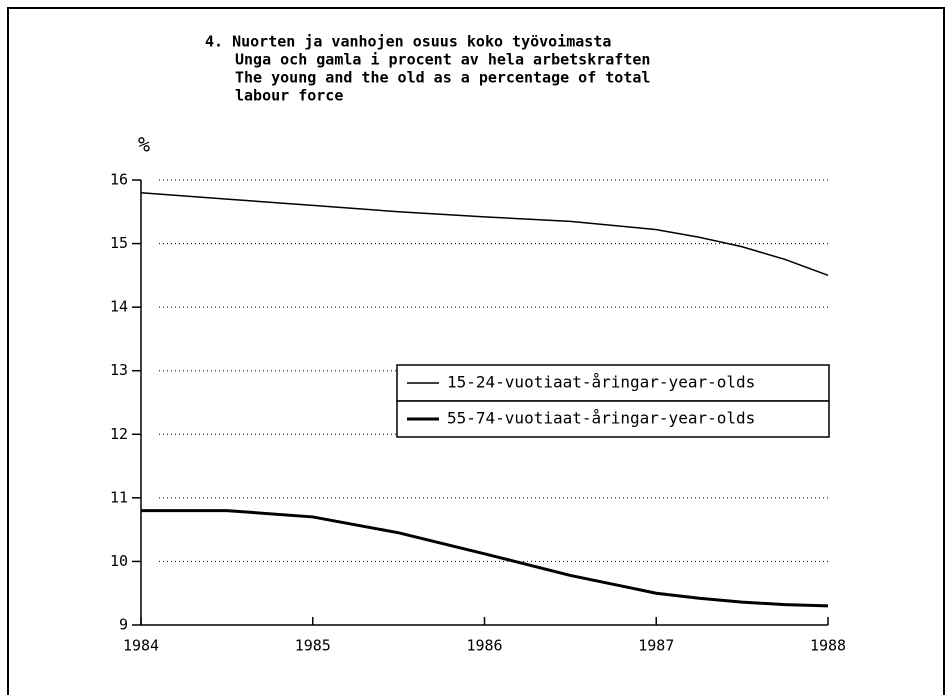 The height and width of the screenshot is (699, 952). Describe the element at coordinates (123, 625) in the screenshot. I see `y-tick-label: 9` at that location.